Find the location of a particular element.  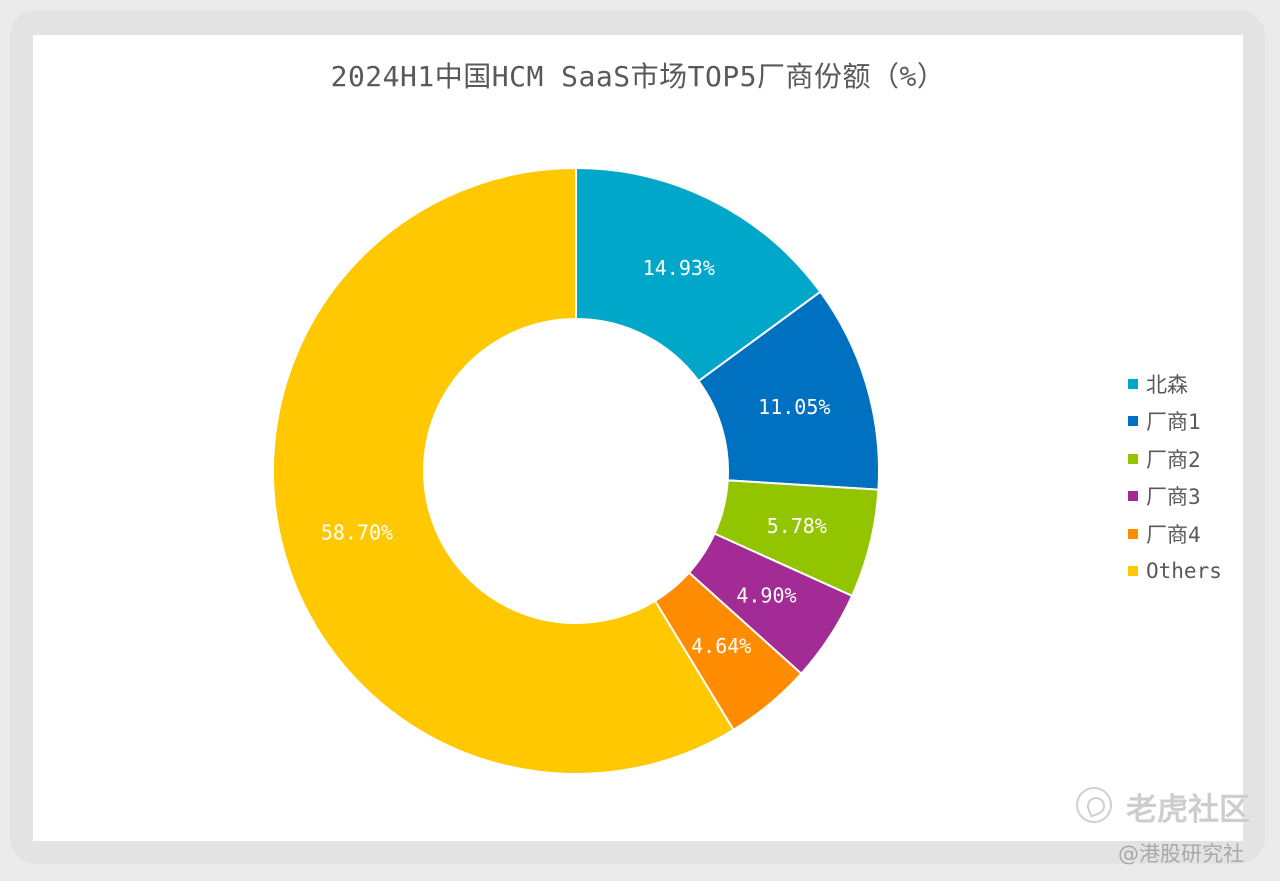

legend-label-2: 厂商2 is located at coordinates (1173, 459).